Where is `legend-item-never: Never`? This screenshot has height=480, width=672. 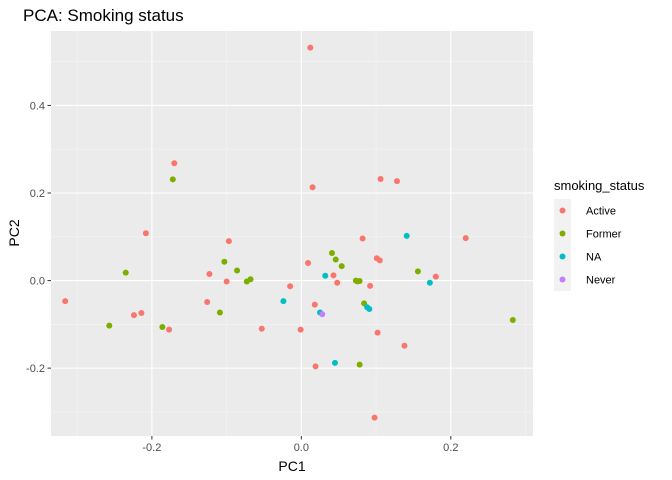 legend-item-never: Never is located at coordinates (585, 279).